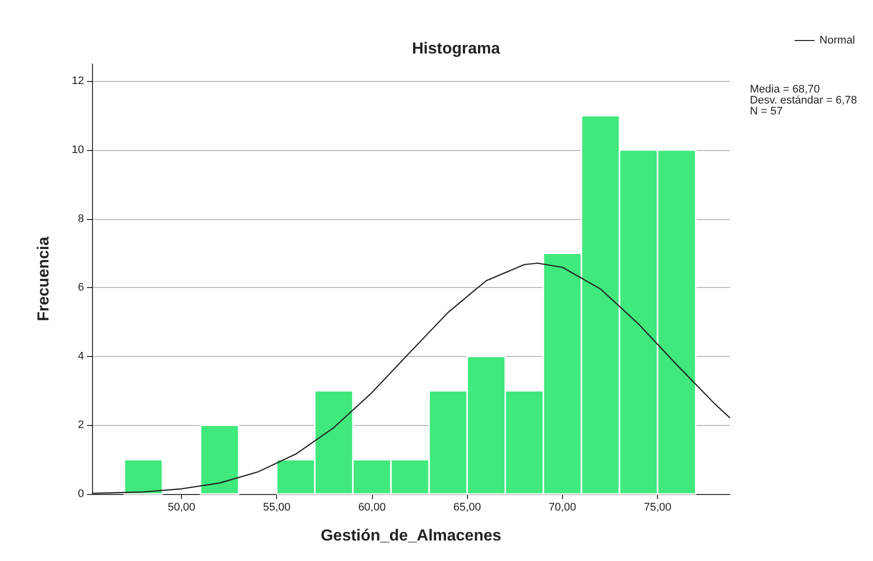 The width and height of the screenshot is (873, 561). I want to click on x-tick-label: 65,00, so click(467, 508).